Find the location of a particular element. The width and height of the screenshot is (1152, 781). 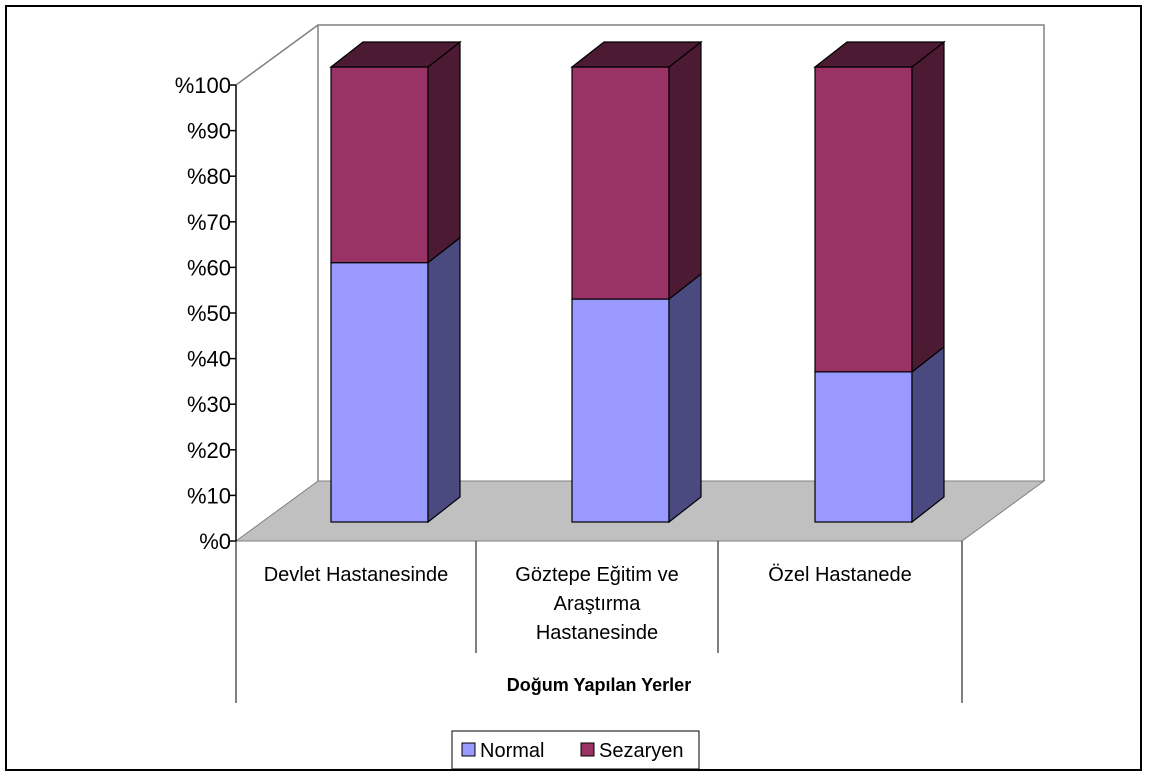

y-tick-label: %100 is located at coordinates (203, 85).